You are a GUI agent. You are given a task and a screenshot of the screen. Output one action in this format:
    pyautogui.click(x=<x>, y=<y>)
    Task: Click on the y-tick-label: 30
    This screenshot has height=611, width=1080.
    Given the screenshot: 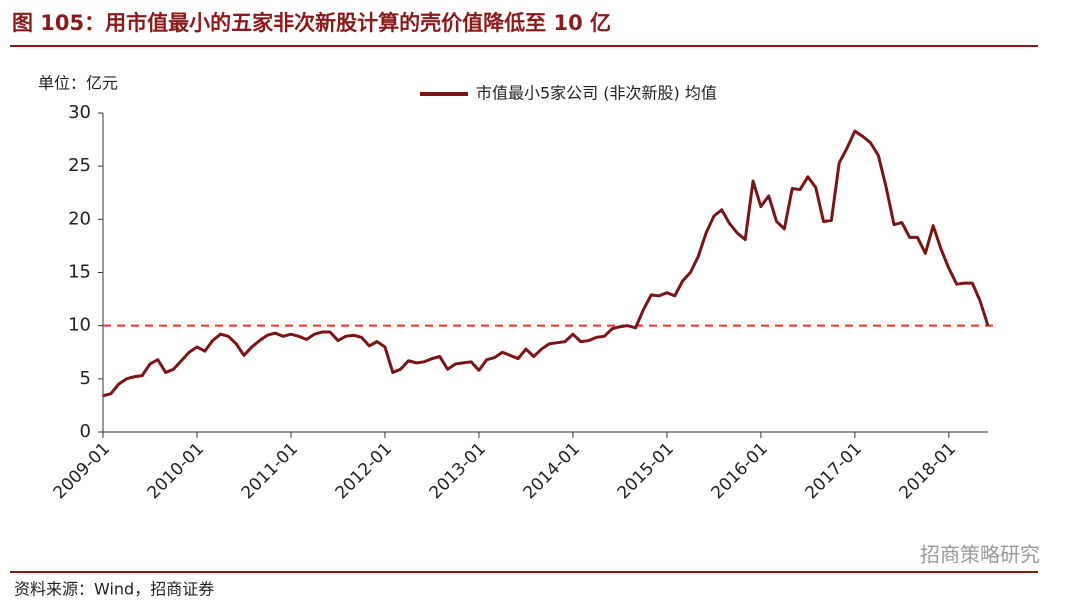 What is the action you would take?
    pyautogui.click(x=79, y=112)
    